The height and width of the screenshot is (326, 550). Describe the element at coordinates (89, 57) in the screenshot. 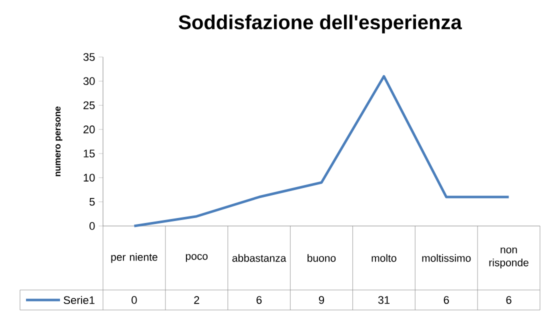

I see `y-tick-label: 35` at that location.